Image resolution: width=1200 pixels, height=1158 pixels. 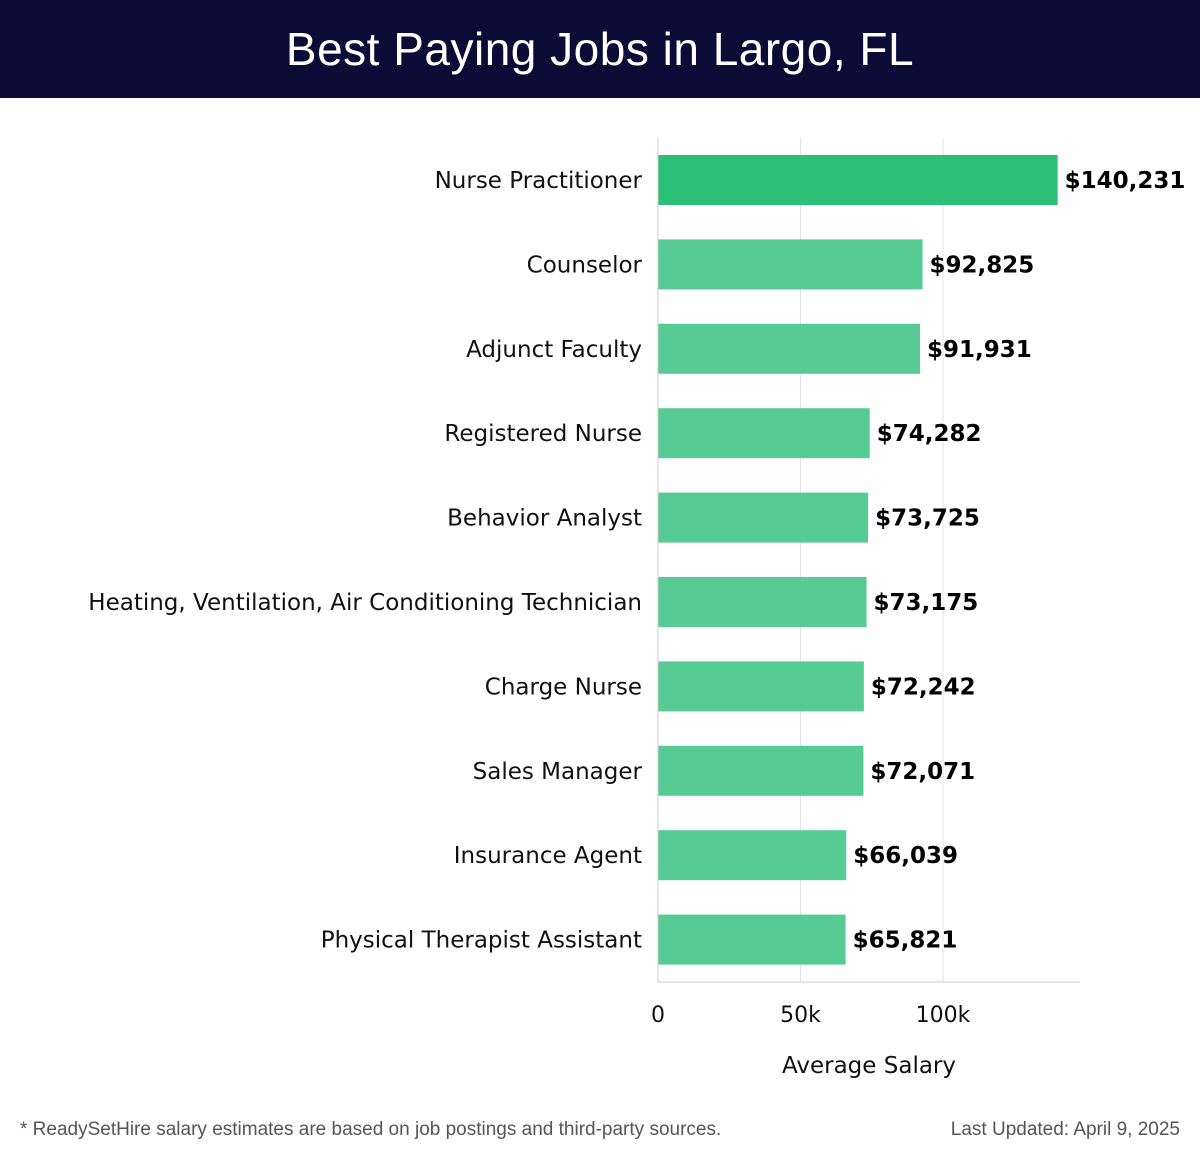 I want to click on value-label: $91,931, so click(x=979, y=350).